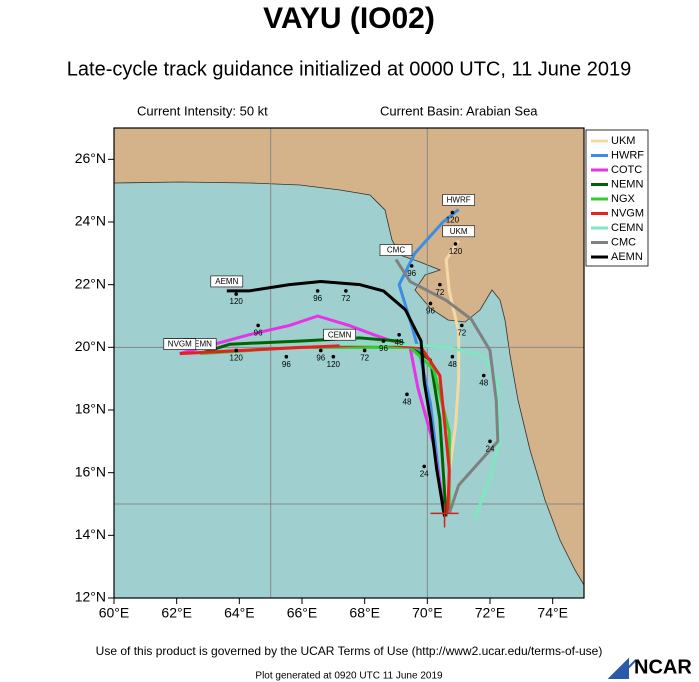 Image resolution: width=699 pixels, height=682 pixels. What do you see at coordinates (90, 283) in the screenshot?
I see `y-tick-label: 22°N` at bounding box center [90, 283].